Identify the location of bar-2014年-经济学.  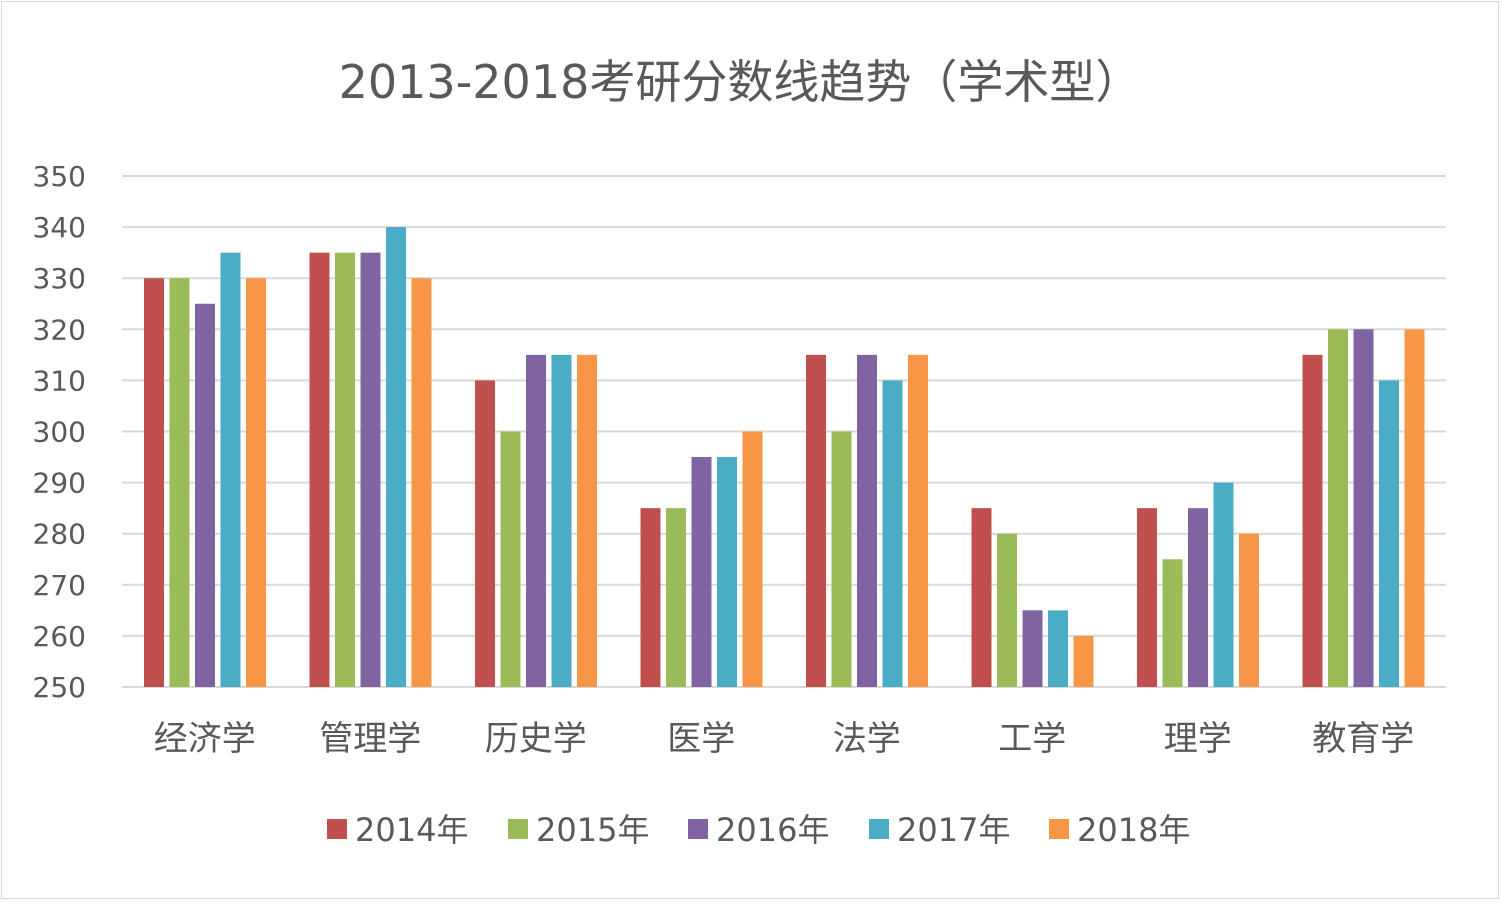
(154, 482).